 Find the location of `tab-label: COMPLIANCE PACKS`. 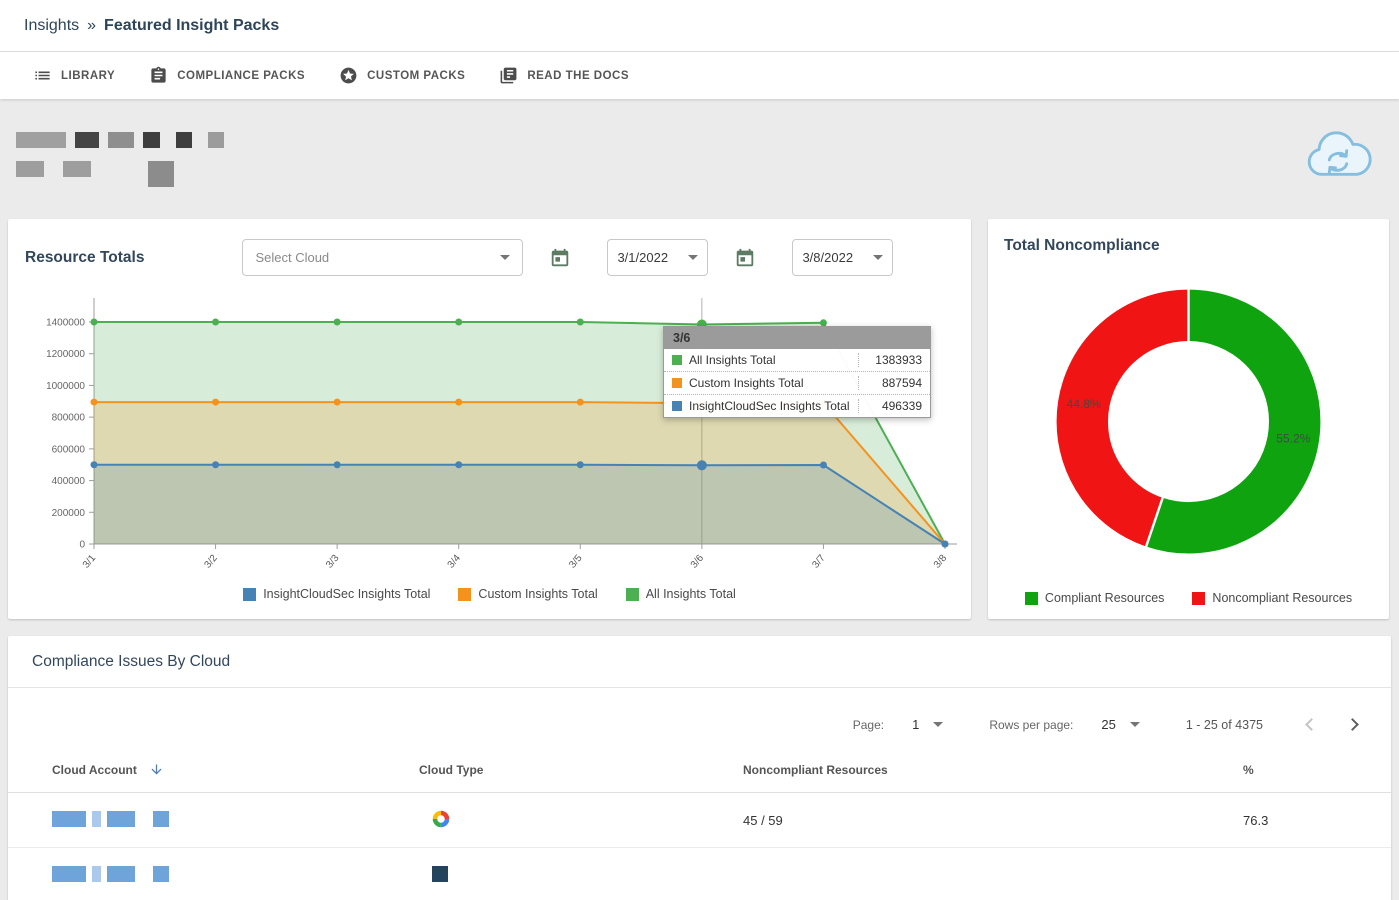

tab-label: COMPLIANCE PACKS is located at coordinates (241, 75).